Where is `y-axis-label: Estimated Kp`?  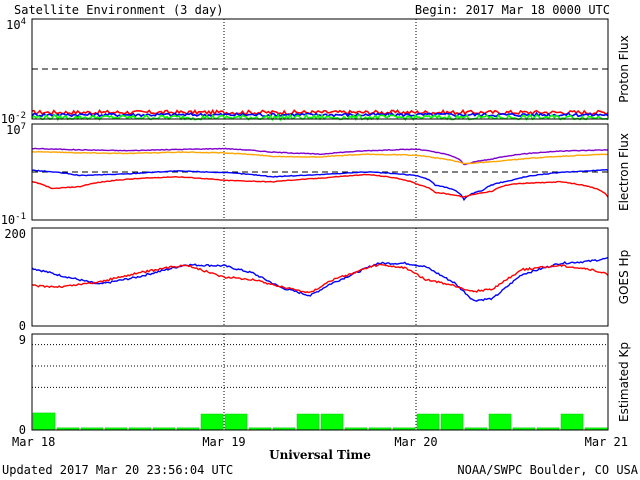
y-axis-label: Estimated Kp is located at coordinates (624, 382).